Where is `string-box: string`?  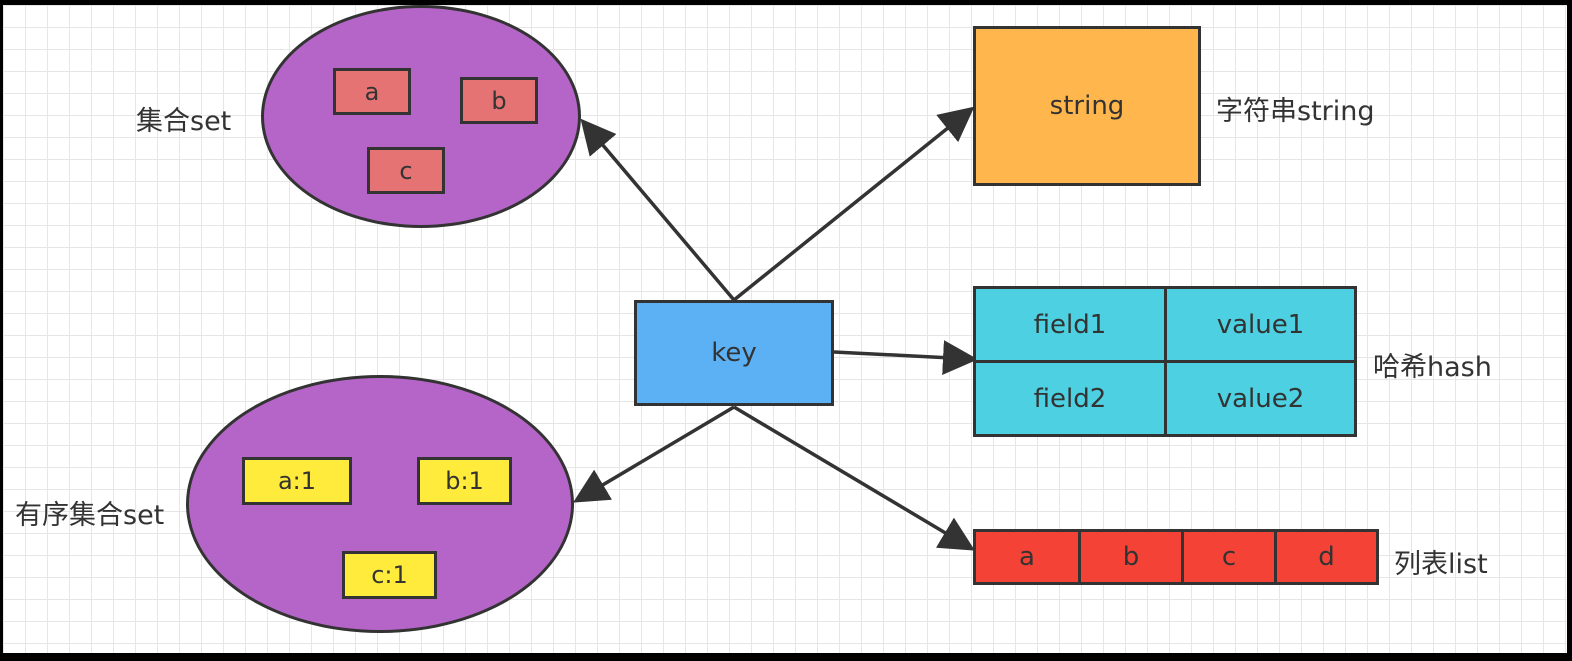 string-box: string is located at coordinates (1087, 106).